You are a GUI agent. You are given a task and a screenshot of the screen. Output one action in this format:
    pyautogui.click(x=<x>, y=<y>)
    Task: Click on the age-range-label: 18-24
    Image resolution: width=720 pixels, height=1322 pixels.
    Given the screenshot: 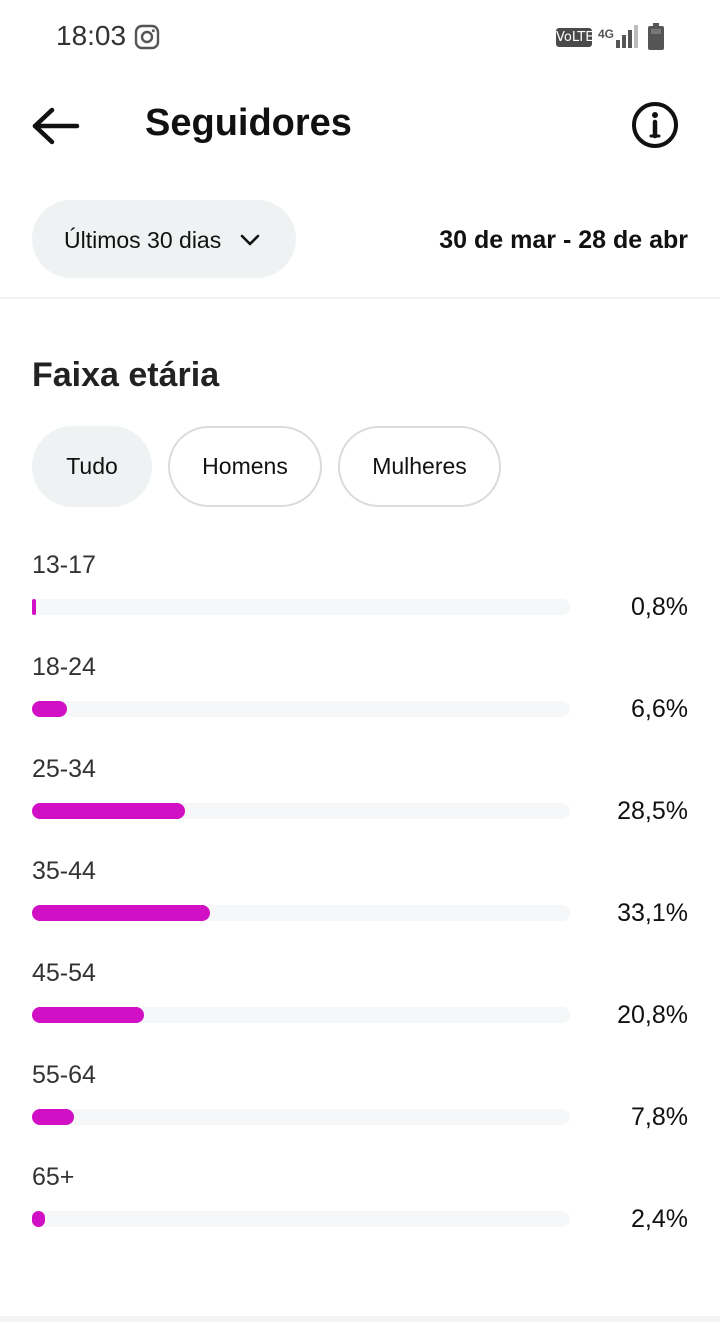 What is the action you would take?
    pyautogui.click(x=64, y=667)
    